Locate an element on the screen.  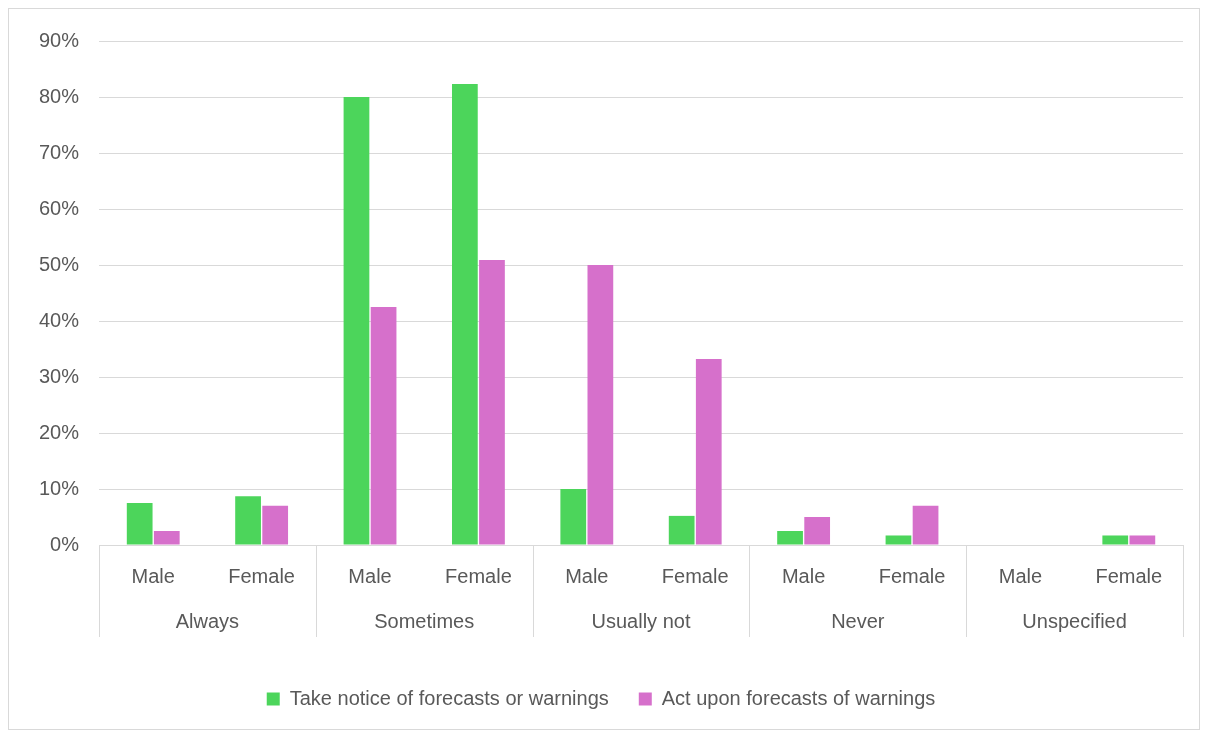
text: Usually not is located at coordinates (641, 620).